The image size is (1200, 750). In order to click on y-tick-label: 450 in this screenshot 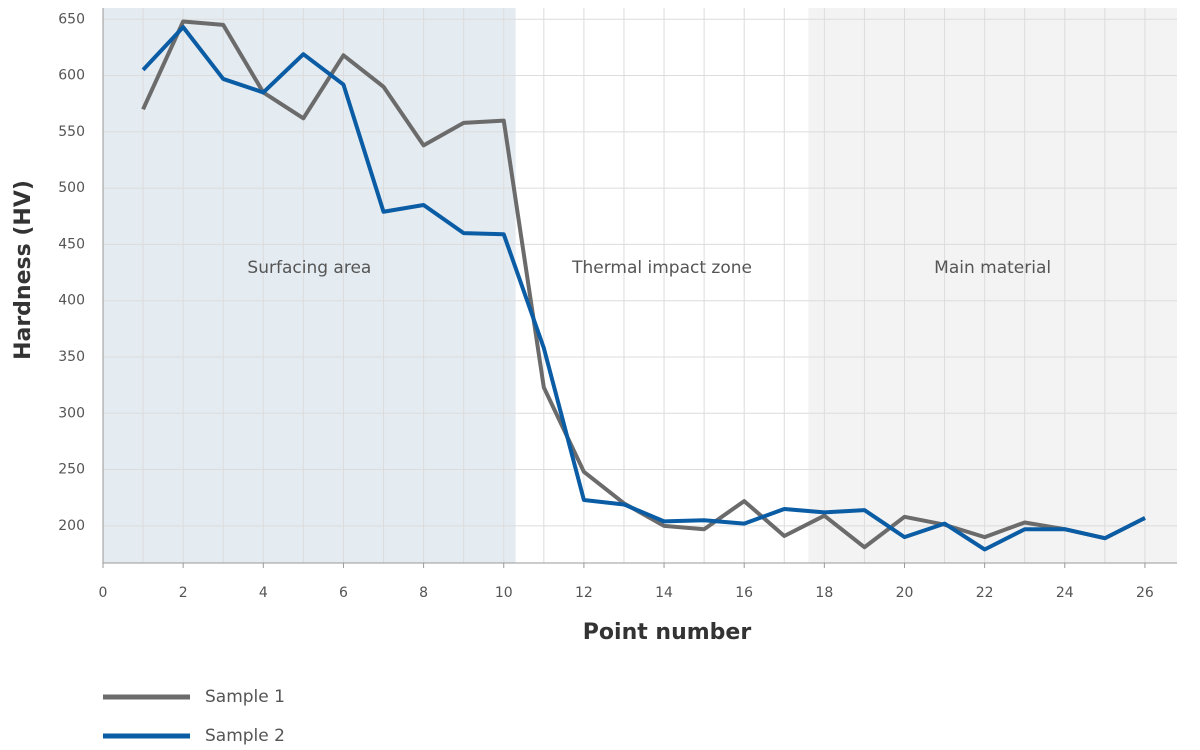, I will do `click(71, 244)`.